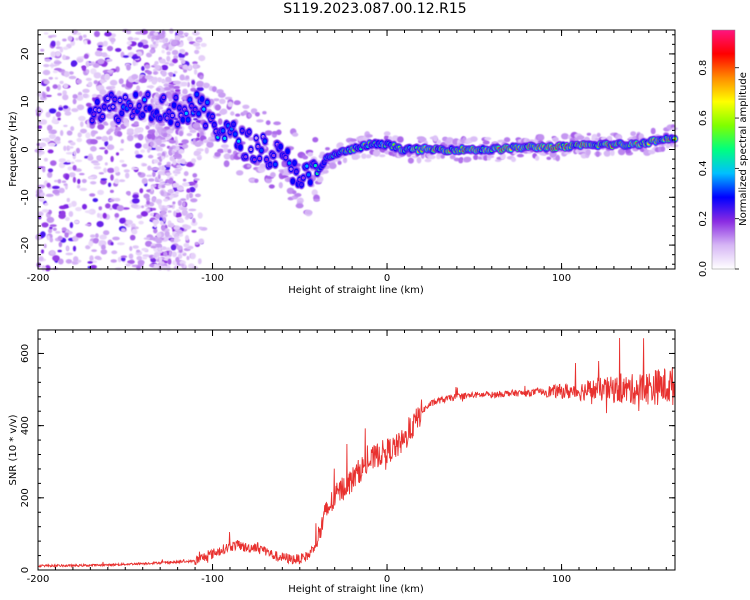 This screenshot has height=600, width=750. What do you see at coordinates (703, 168) in the screenshot?
I see `colorbar-tick-label: 0.4` at bounding box center [703, 168].